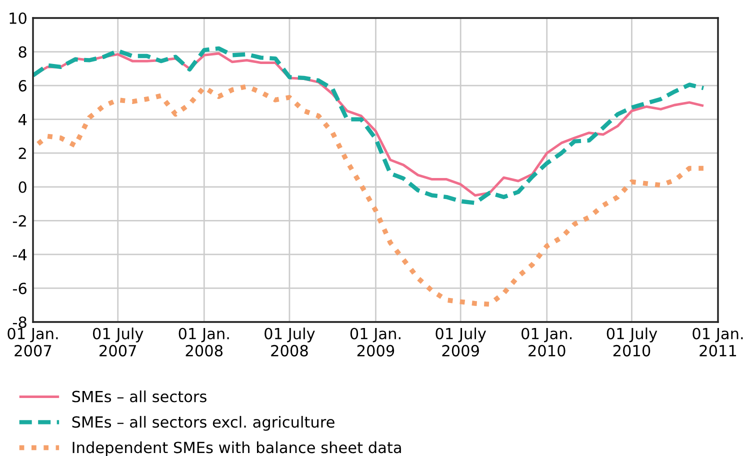 The height and width of the screenshot is (456, 744). What do you see at coordinates (118, 342) in the screenshot?
I see `x-tick-label: 01 July 2007` at bounding box center [118, 342].